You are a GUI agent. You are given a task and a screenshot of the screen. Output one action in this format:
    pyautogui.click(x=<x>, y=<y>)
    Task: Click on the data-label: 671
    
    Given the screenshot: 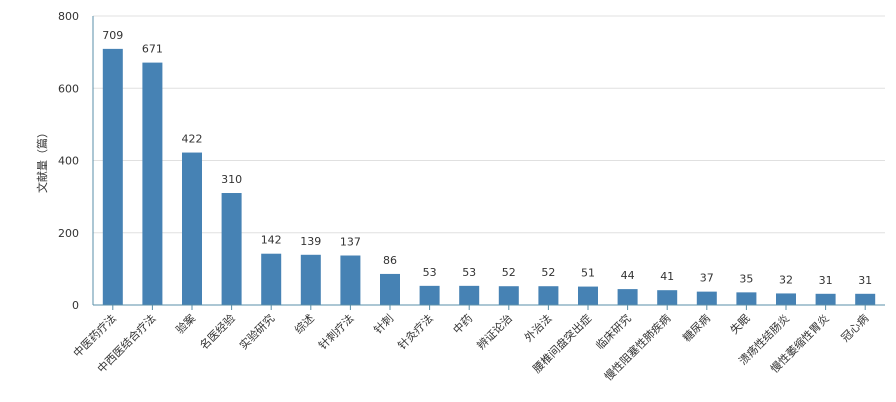 What is the action you would take?
    pyautogui.click(x=152, y=49)
    